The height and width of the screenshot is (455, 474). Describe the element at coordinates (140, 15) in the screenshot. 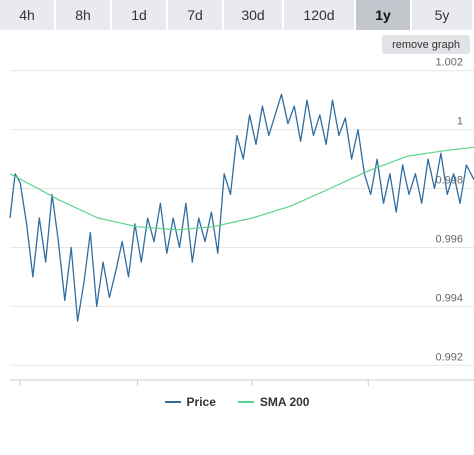

I see `tab-1d: 1d` at that location.